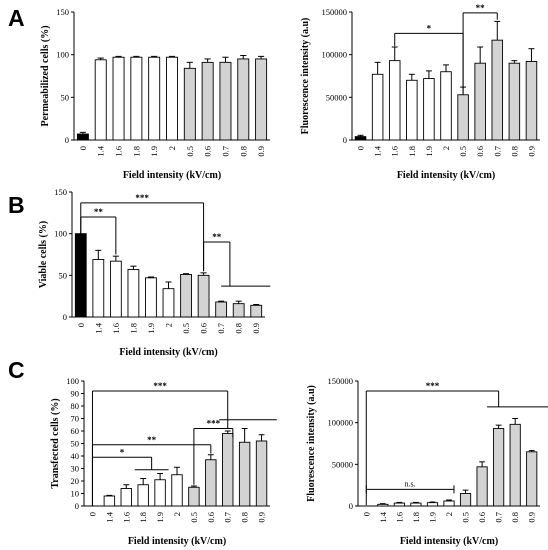  What do you see at coordinates (75, 469) in the screenshot?
I see `y-tick-label: 30` at bounding box center [75, 469].